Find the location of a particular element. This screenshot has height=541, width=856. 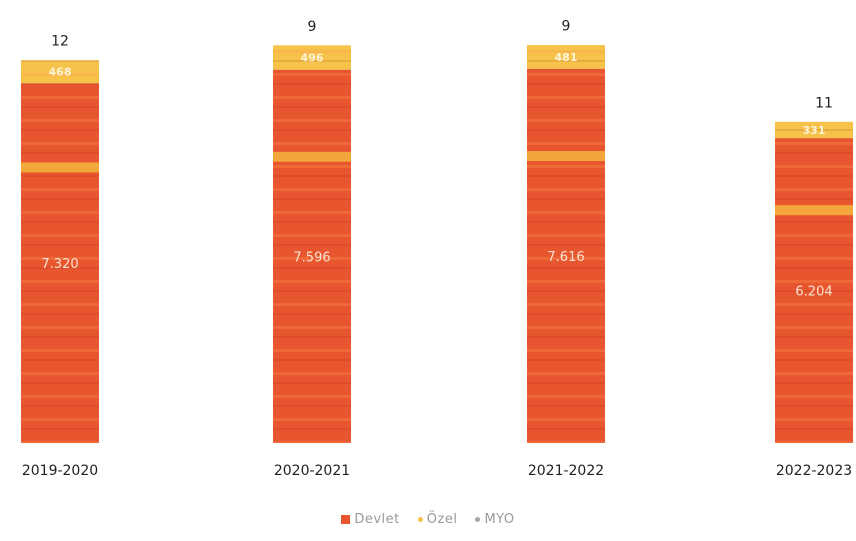

x-tick-label-2019-2020: 2019-2020 is located at coordinates (60, 471).